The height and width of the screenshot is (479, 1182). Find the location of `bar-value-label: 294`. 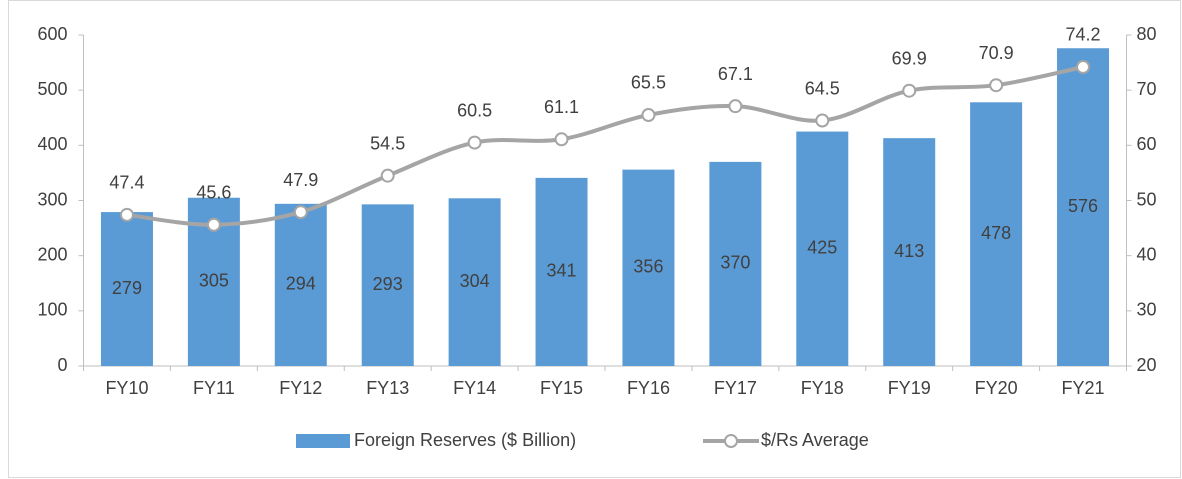

bar-value-label: 294 is located at coordinates (301, 284).